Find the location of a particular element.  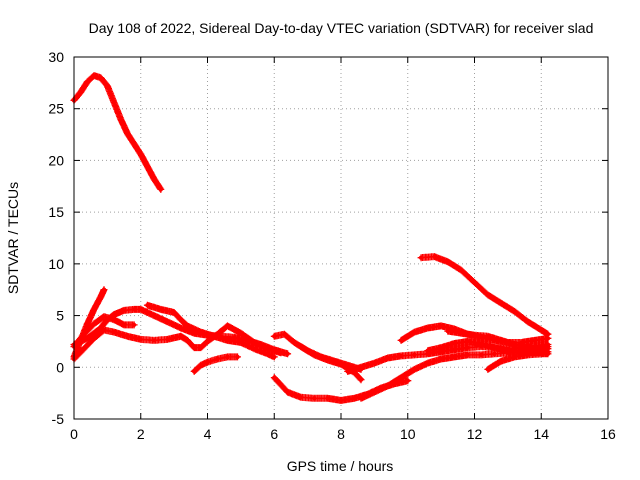

series-arc7 is located at coordinates (215, 364).